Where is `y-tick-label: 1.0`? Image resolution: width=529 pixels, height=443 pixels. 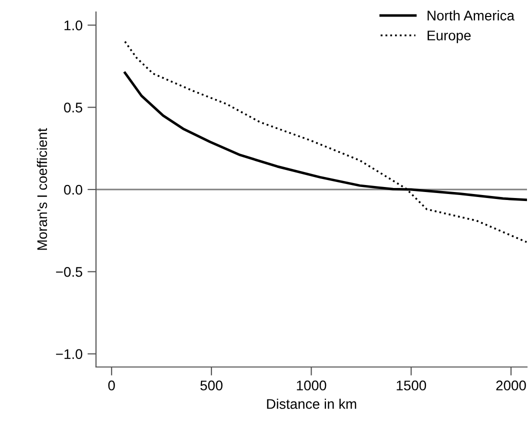 y-tick-label: 1.0 is located at coordinates (73, 25).